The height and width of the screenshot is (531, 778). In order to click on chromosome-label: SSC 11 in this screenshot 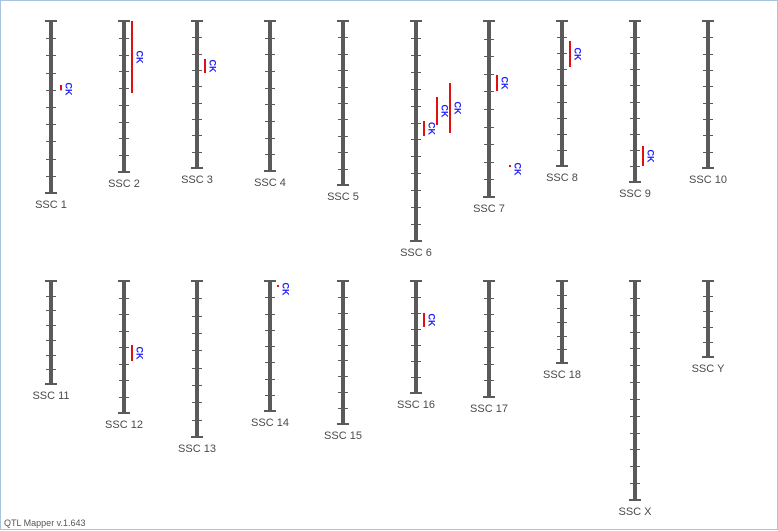, I will do `click(50, 396)`.